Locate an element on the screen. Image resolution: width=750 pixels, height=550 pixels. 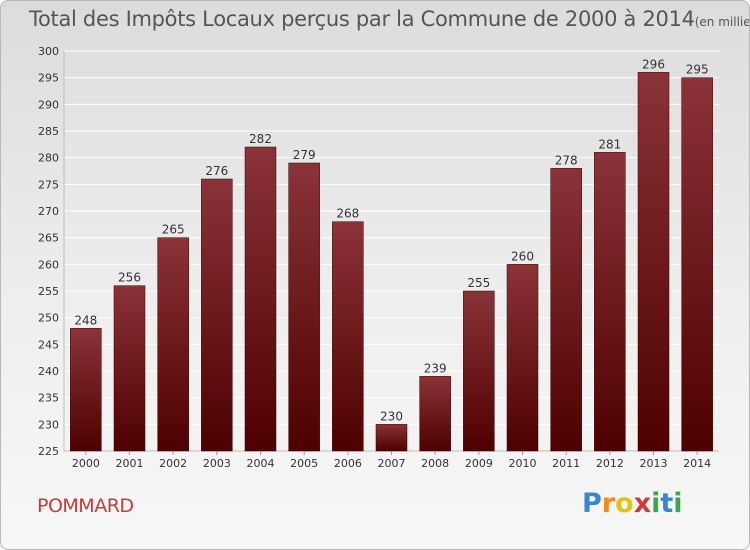
data-label: 282 is located at coordinates (260, 139).